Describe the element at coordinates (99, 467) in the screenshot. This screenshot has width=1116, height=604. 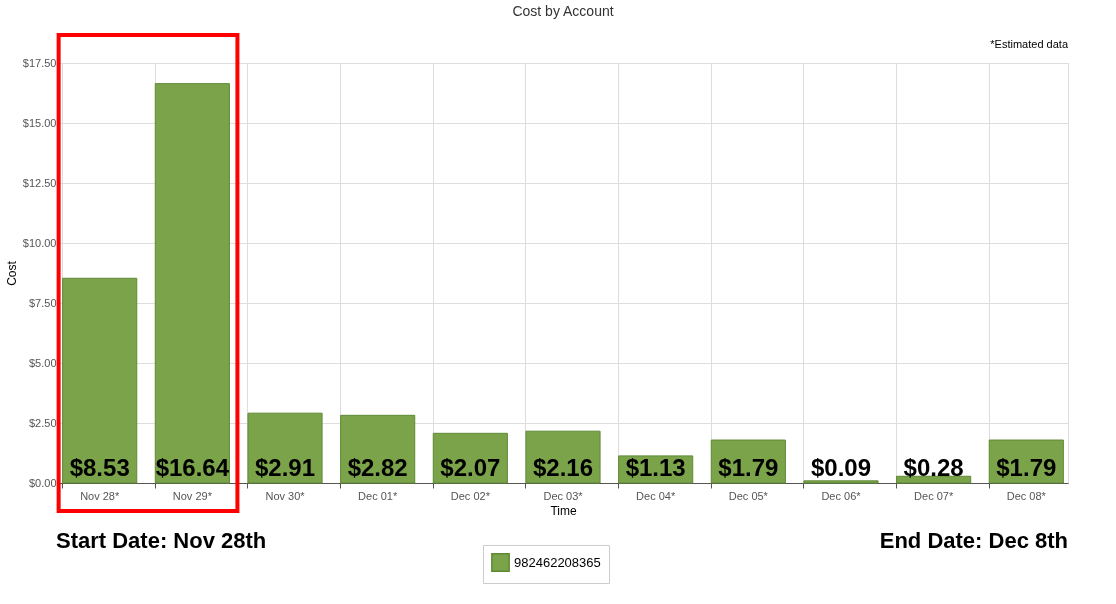
I see `data-label: $8.53` at that location.